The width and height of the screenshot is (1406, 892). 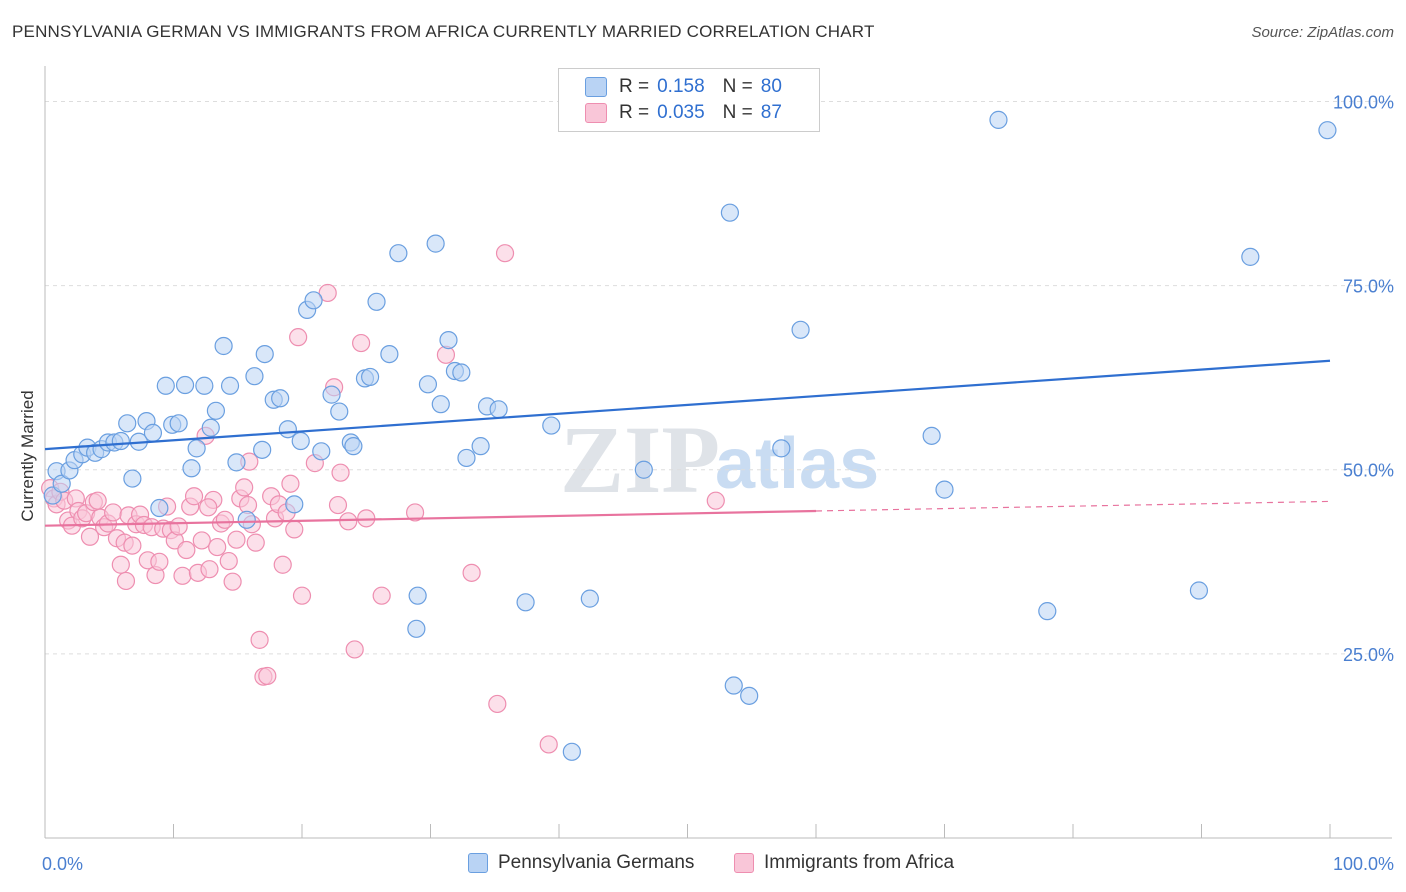 What do you see at coordinates (634, 112) in the screenshot?
I see `r-label: R =` at bounding box center [634, 112].